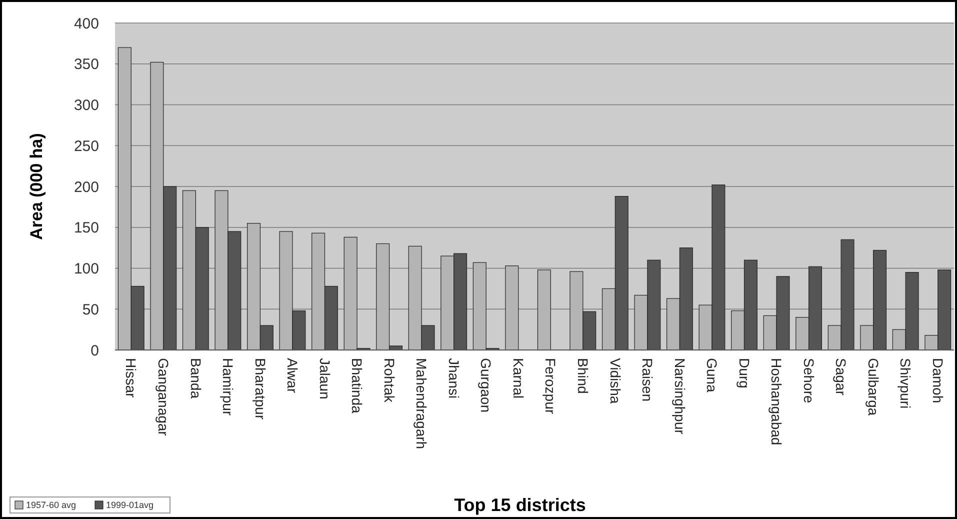  What do you see at coordinates (86, 105) in the screenshot?
I see `y-tick-label: 300` at bounding box center [86, 105].